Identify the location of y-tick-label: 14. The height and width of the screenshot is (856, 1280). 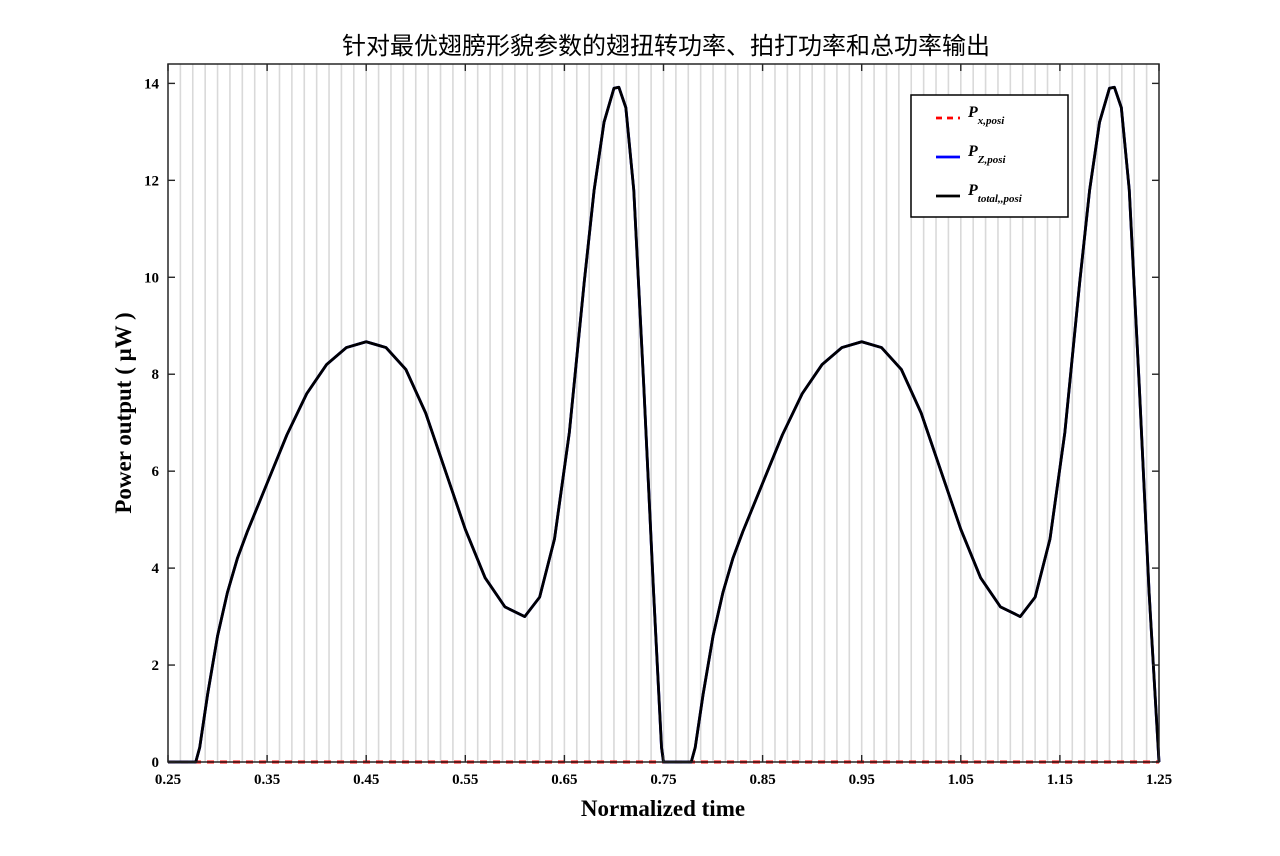
(152, 84).